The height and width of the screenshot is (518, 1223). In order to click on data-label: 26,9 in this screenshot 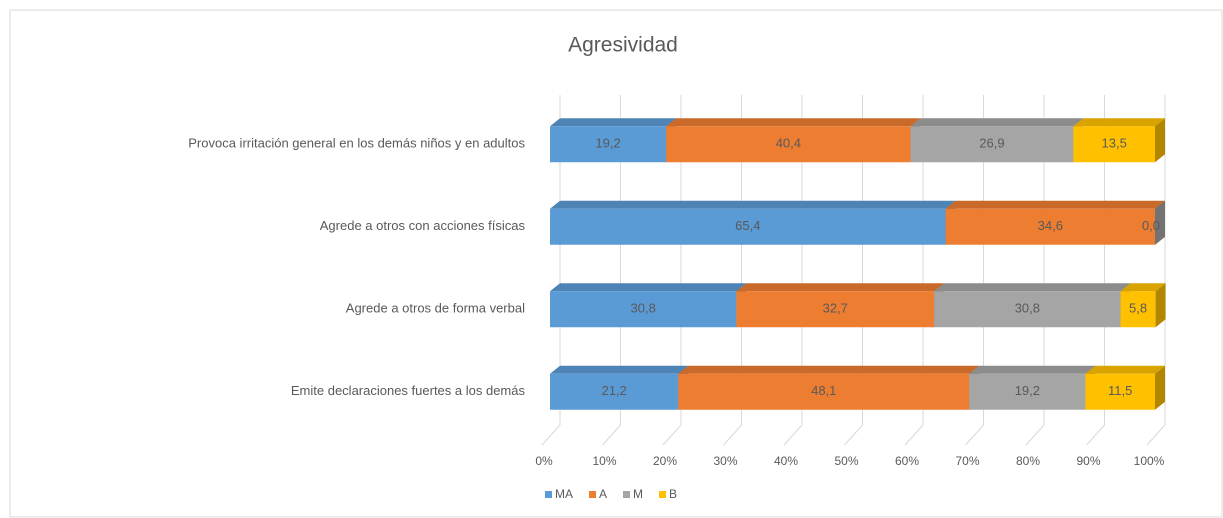, I will do `click(991, 143)`.